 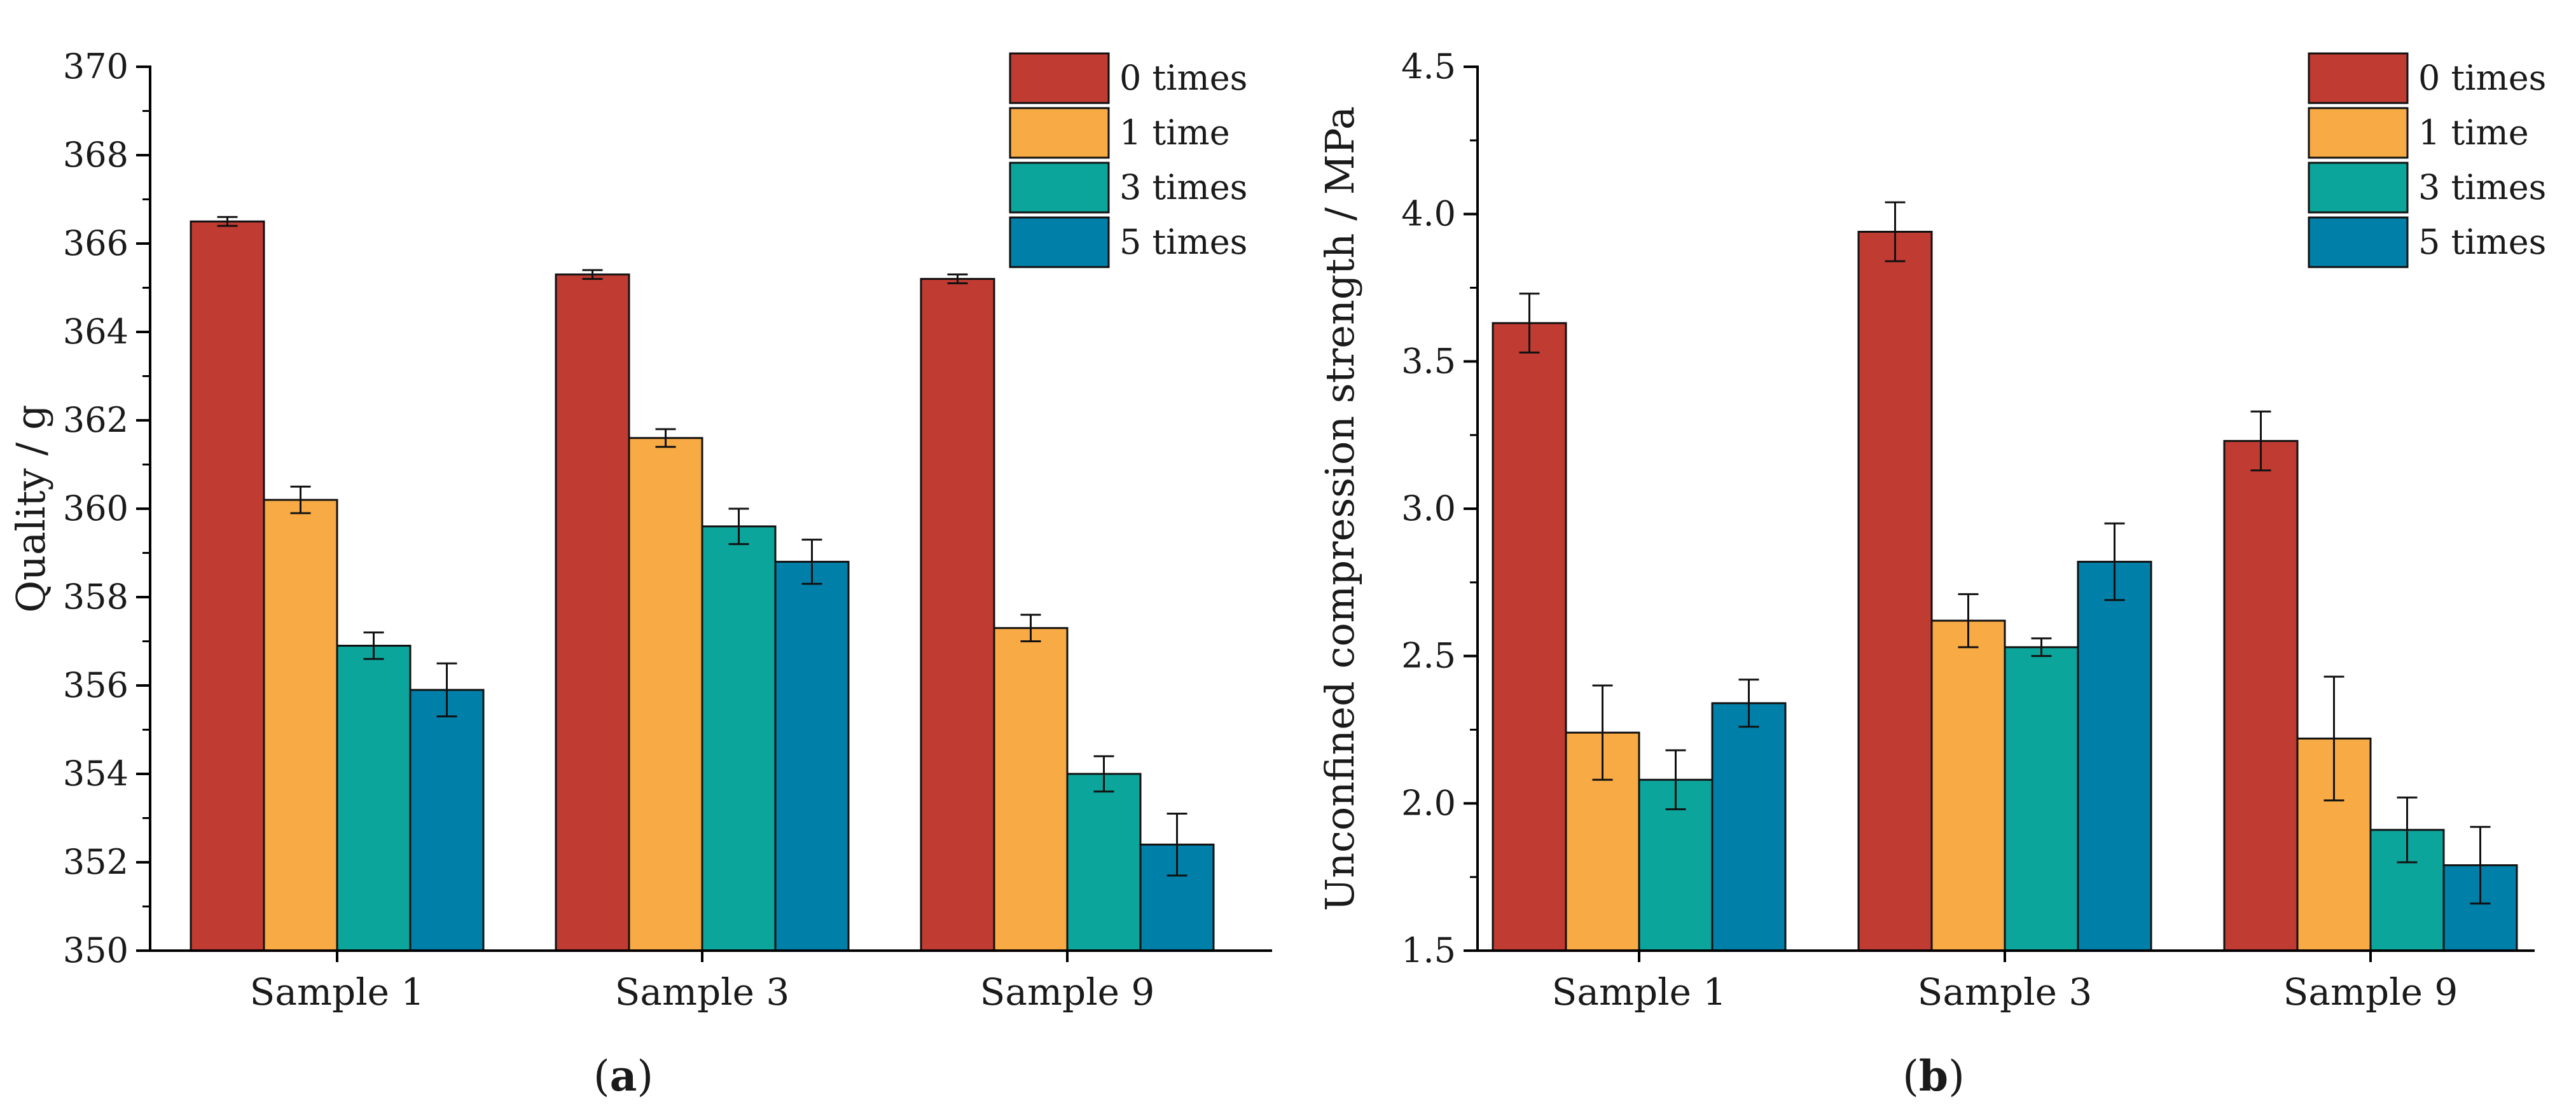 What do you see at coordinates (95, 685) in the screenshot?
I see `y-tick-label: 356` at bounding box center [95, 685].